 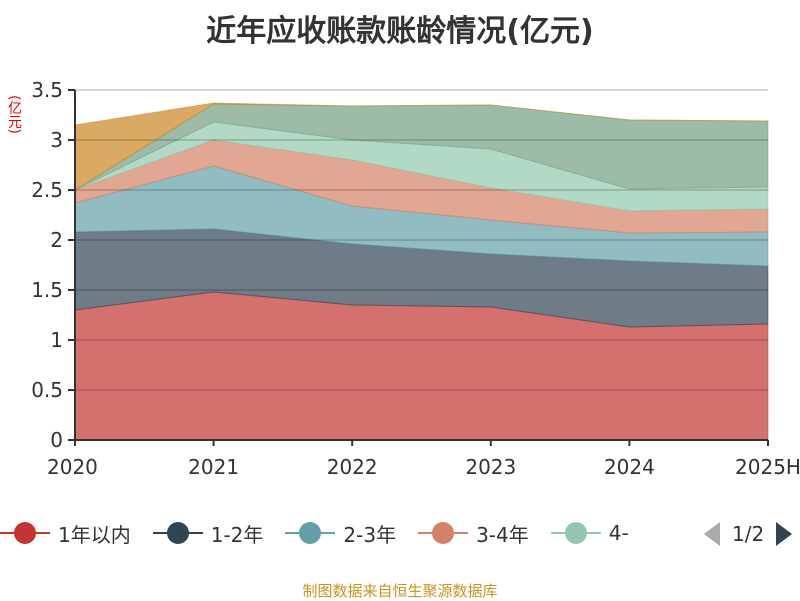 What do you see at coordinates (370, 534) in the screenshot?
I see `legend-label: 2-3年` at bounding box center [370, 534].